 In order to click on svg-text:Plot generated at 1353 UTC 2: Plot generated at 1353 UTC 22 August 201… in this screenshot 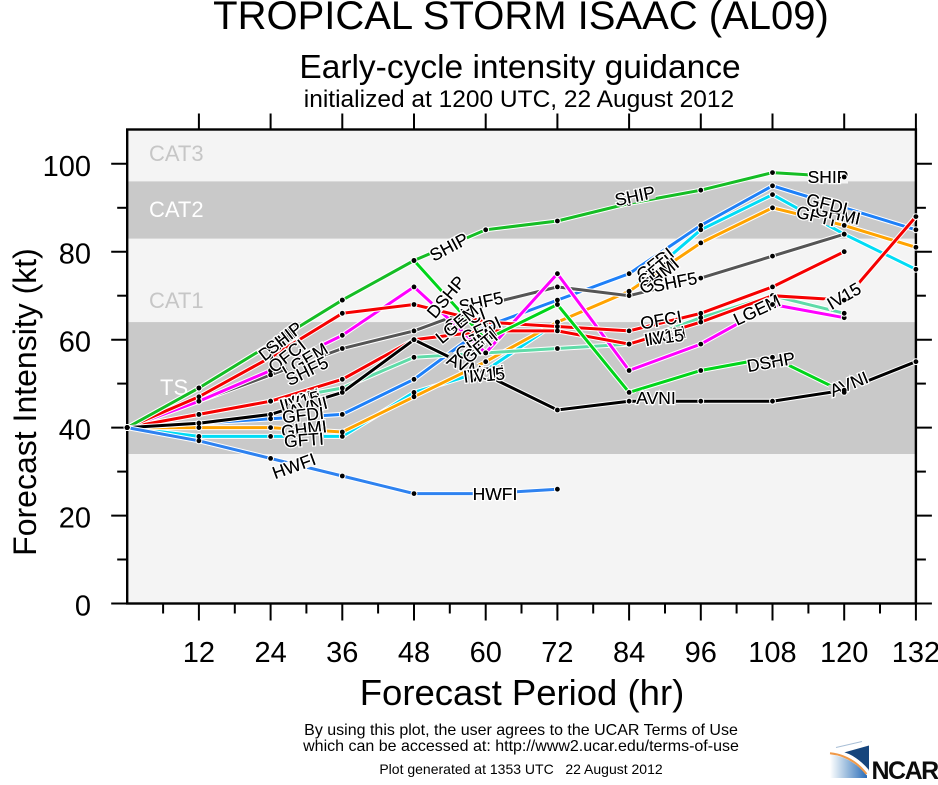, I will do `click(521, 769)`.